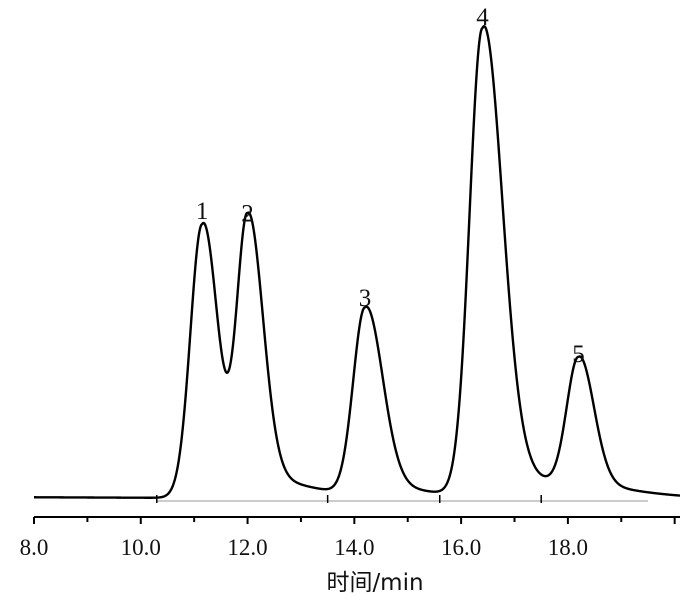 This screenshot has width=700, height=601. I want to click on x-tick-label: 18.0, so click(568, 547).